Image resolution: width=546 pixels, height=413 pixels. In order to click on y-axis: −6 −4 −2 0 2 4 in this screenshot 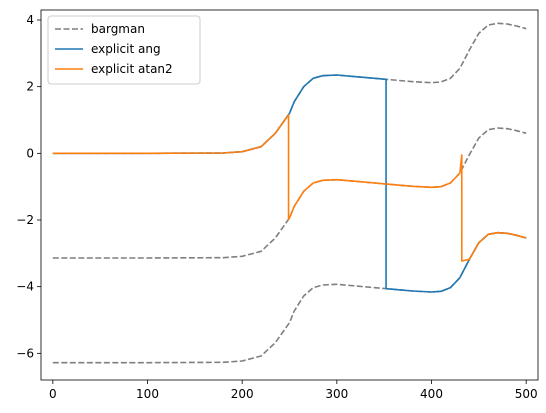, I will do `click(28, 186)`.